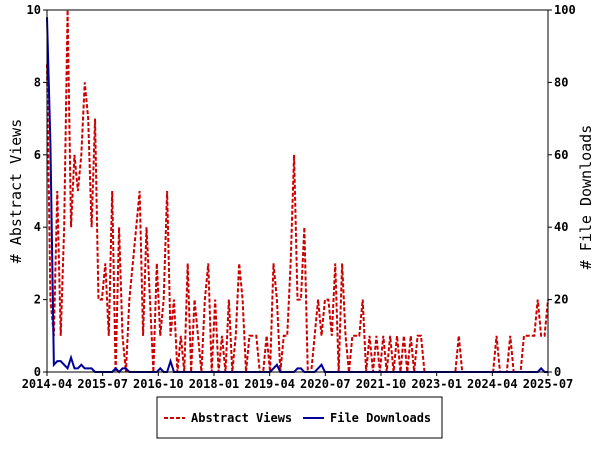 This screenshot has width=600, height=450. Describe the element at coordinates (158, 384) in the screenshot. I see `x-tick-label: 2016-10` at that location.